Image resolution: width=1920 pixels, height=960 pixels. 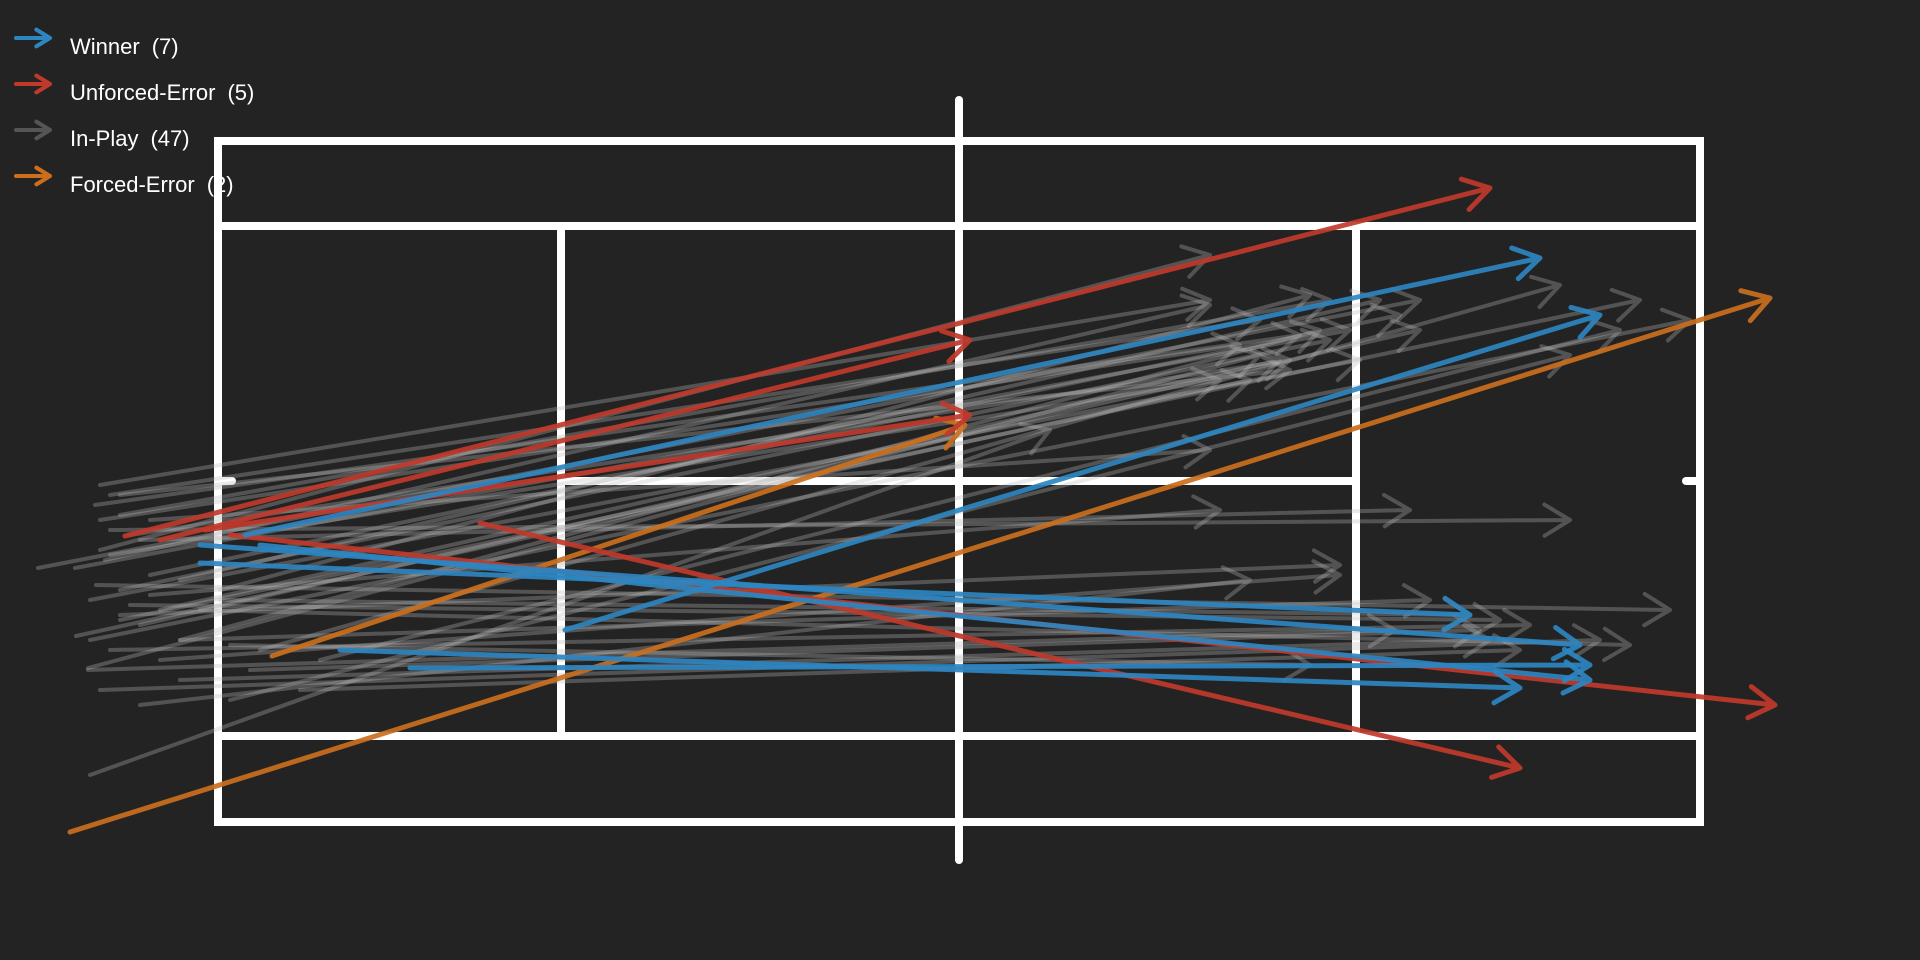 I want to click on legend-item-forced-error: Forced-Error (2), so click(x=124, y=181).